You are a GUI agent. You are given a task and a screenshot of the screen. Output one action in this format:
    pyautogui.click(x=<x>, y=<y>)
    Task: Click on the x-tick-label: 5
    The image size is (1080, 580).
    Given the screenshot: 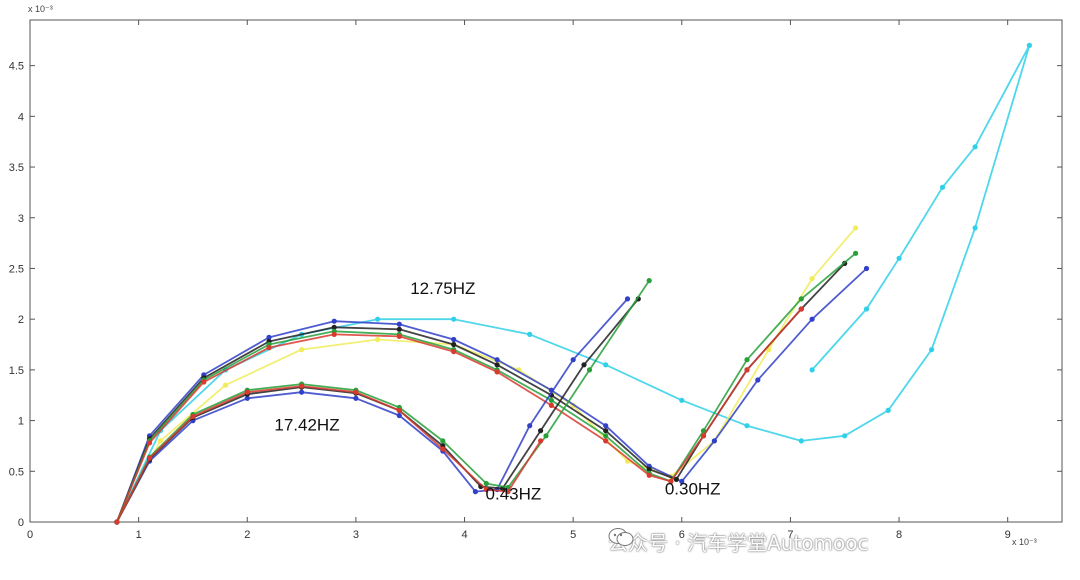 What is the action you would take?
    pyautogui.click(x=573, y=535)
    